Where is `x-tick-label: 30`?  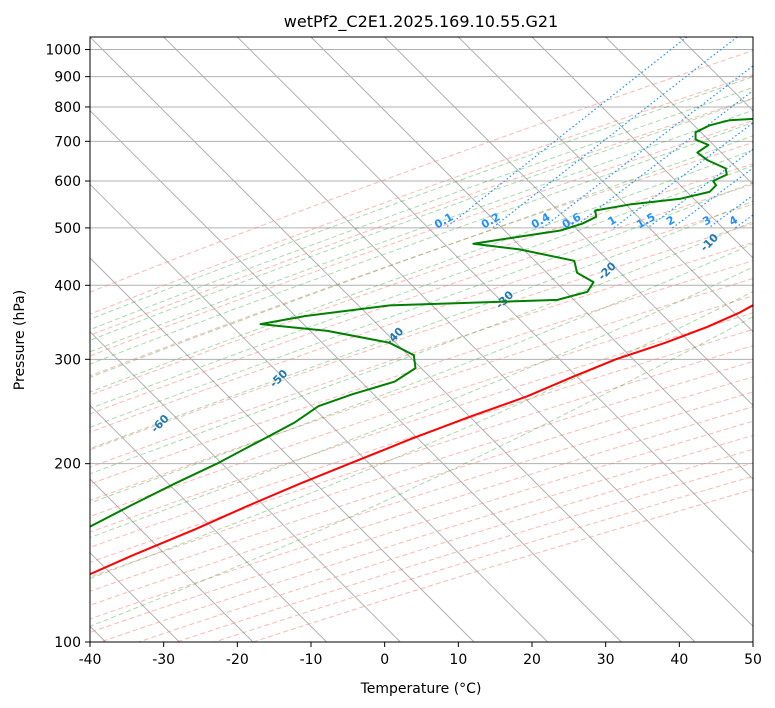
x-tick-label: 30 is located at coordinates (606, 660).